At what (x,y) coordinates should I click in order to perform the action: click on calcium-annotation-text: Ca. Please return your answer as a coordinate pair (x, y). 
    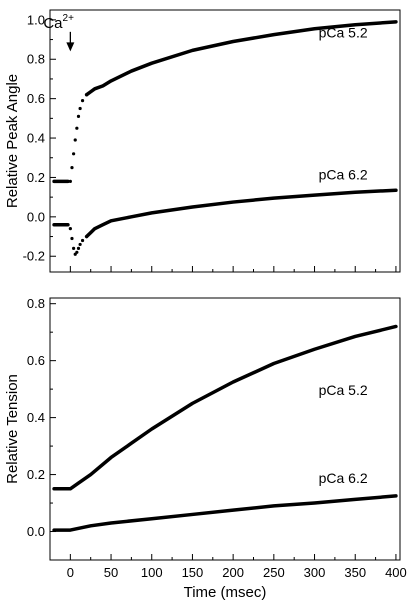
    Looking at the image, I should click on (53, 23).